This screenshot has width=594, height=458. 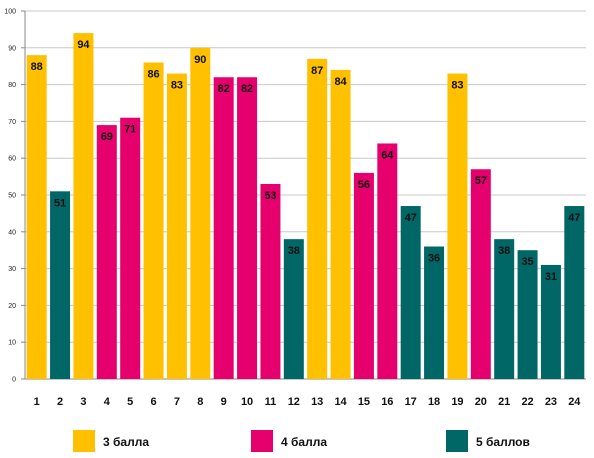 I want to click on y-tick-label: 90, so click(x=12, y=48).